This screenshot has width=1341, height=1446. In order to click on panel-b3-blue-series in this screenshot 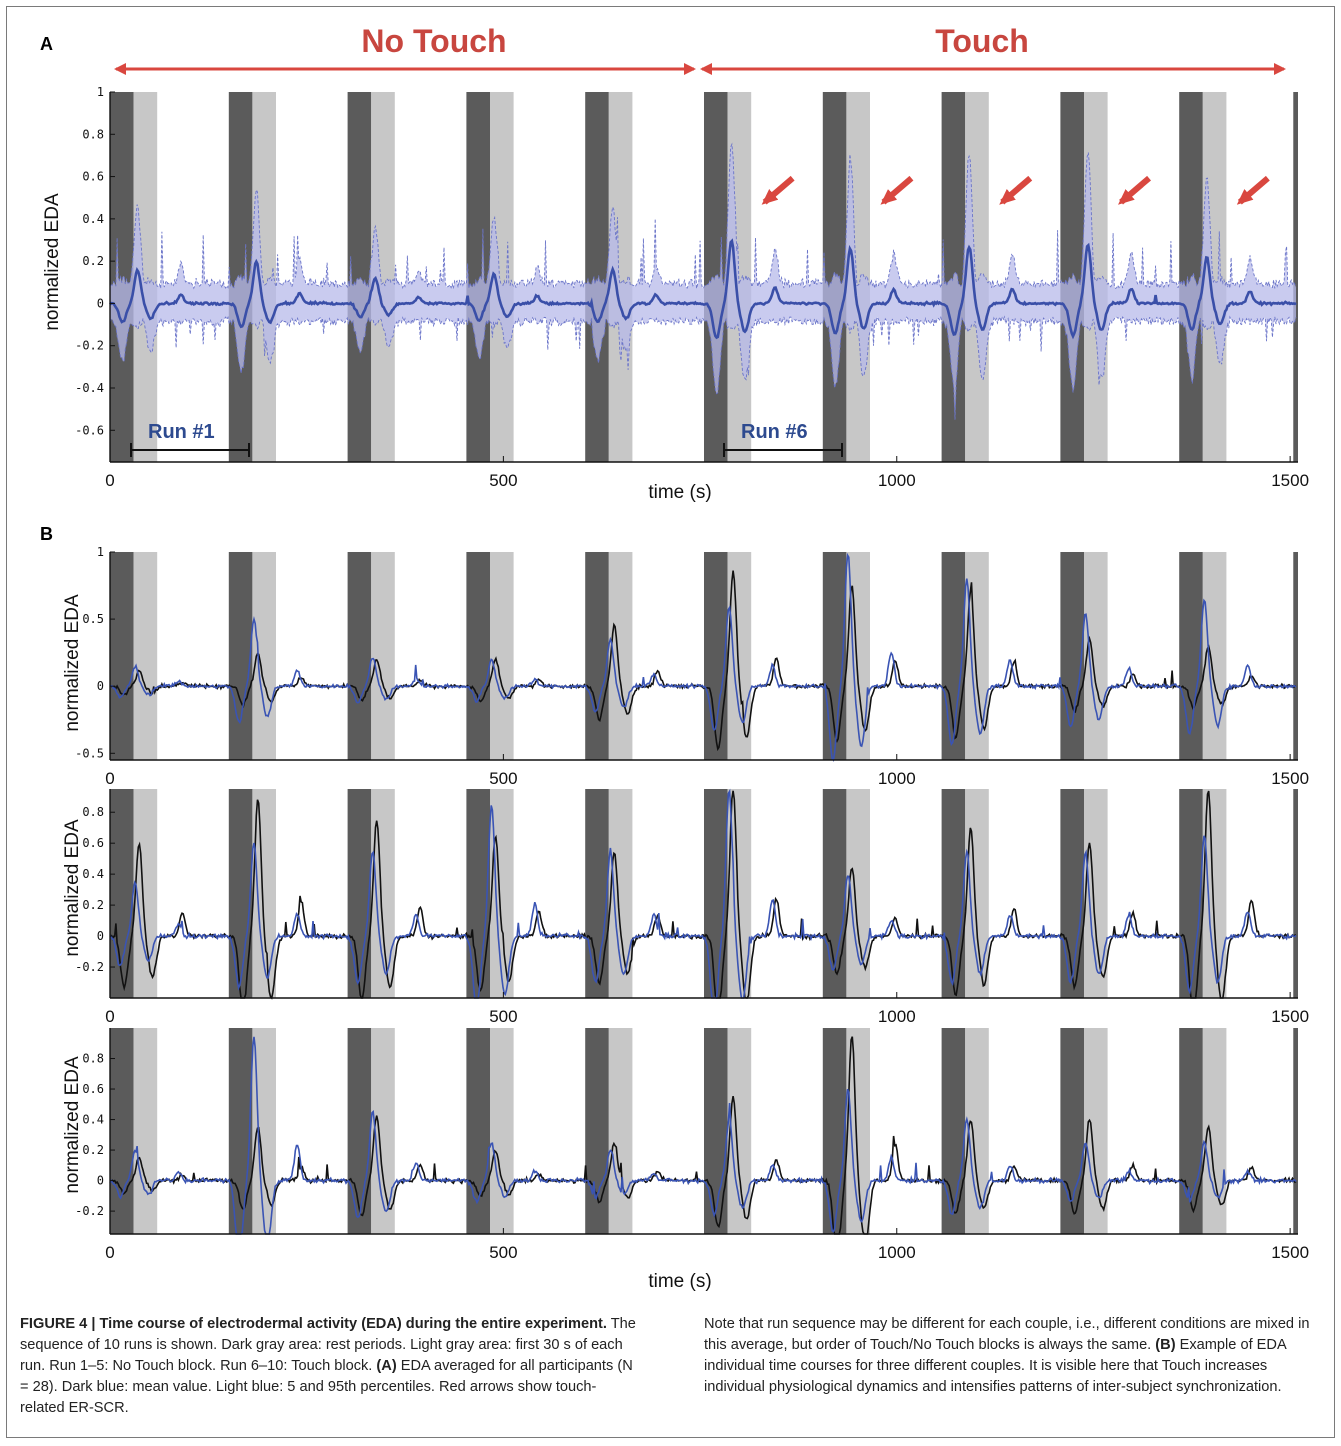, I will do `click(703, 1135)`.